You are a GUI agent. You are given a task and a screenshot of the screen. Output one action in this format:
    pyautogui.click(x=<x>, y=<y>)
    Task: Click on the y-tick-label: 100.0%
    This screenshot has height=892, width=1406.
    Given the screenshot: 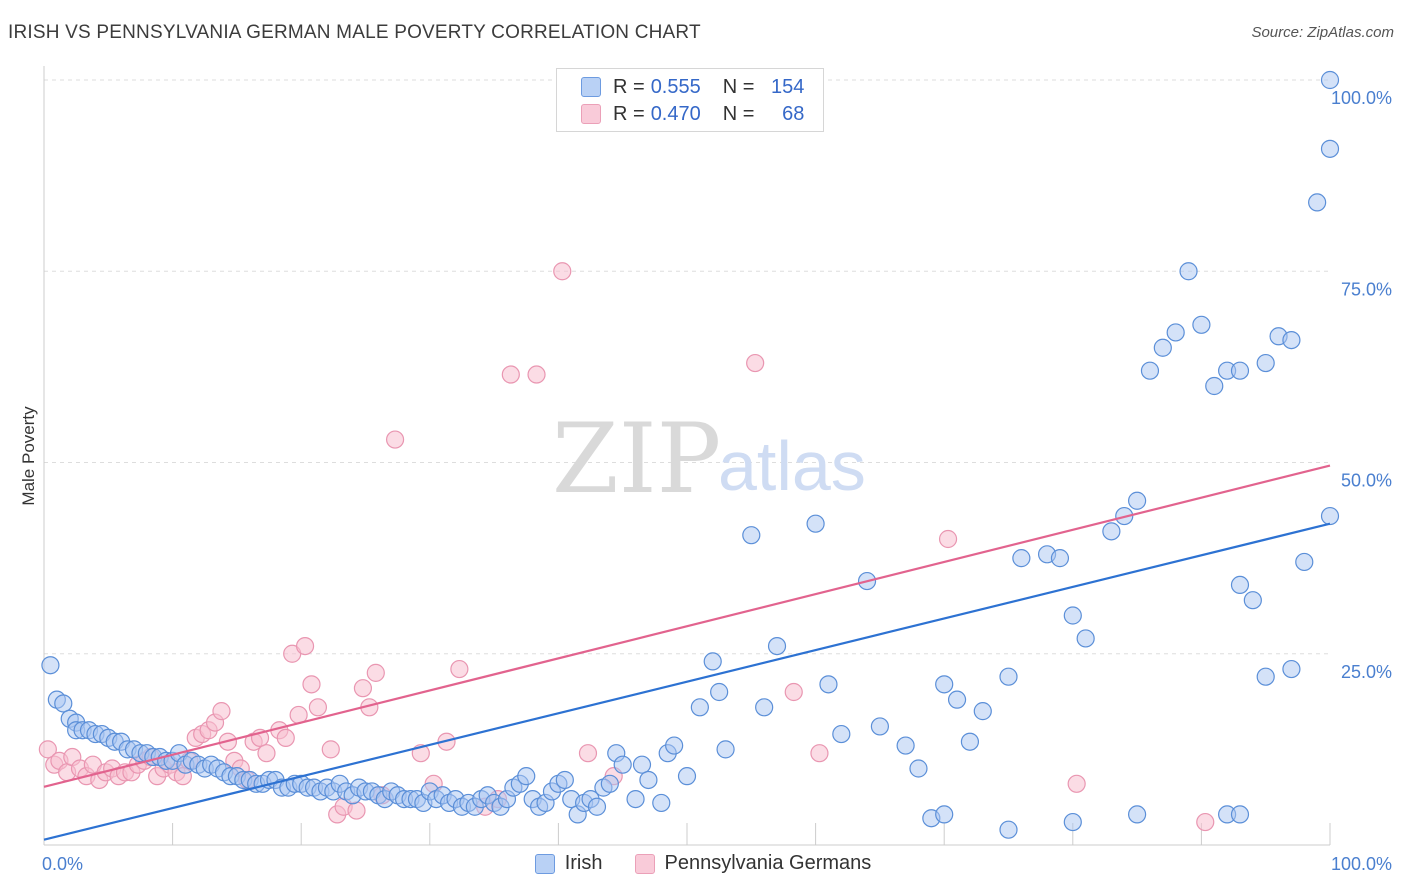 What is the action you would take?
    pyautogui.click(x=1361, y=98)
    